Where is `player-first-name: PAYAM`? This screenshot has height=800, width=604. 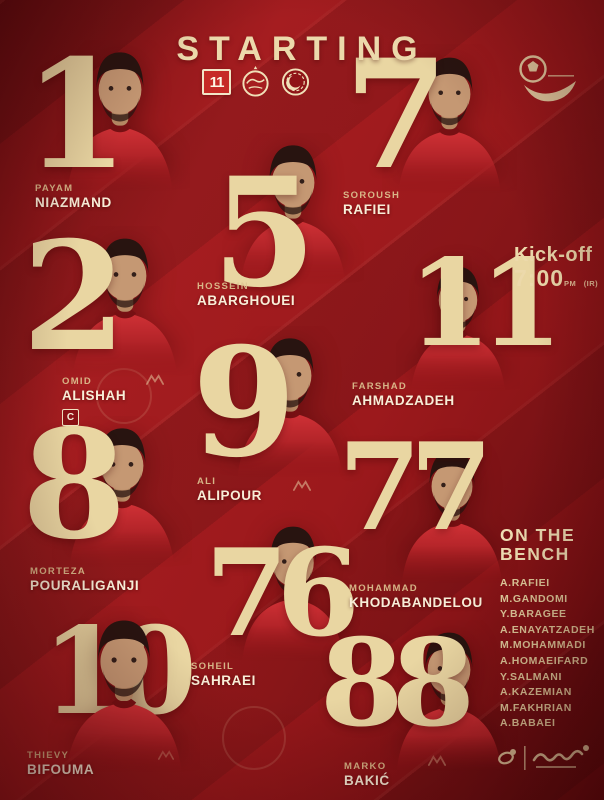
player-first-name: PAYAM is located at coordinates (54, 188).